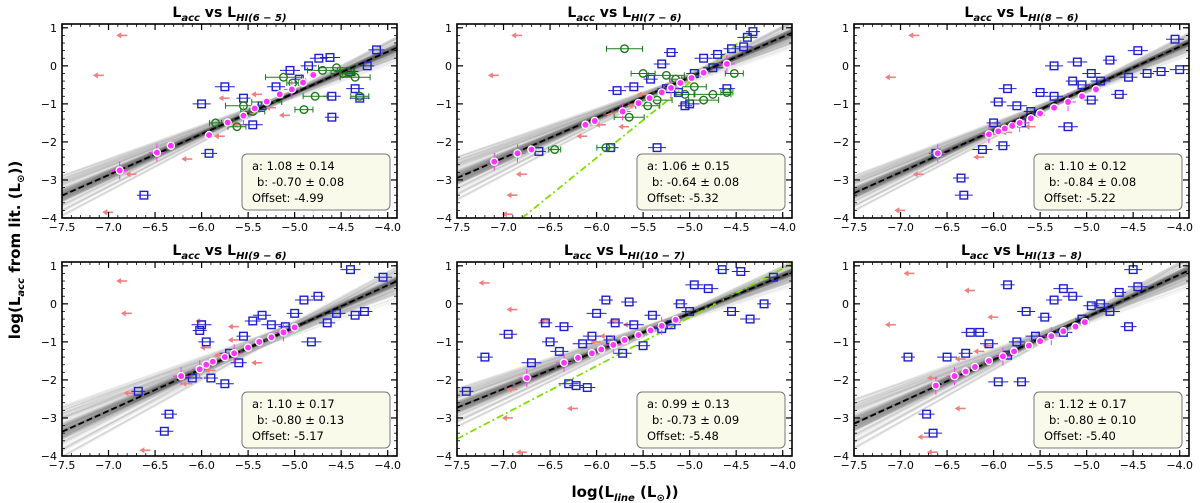  What do you see at coordinates (201, 227) in the screenshot?
I see `x-tick-label: −6.0` at bounding box center [201, 227].